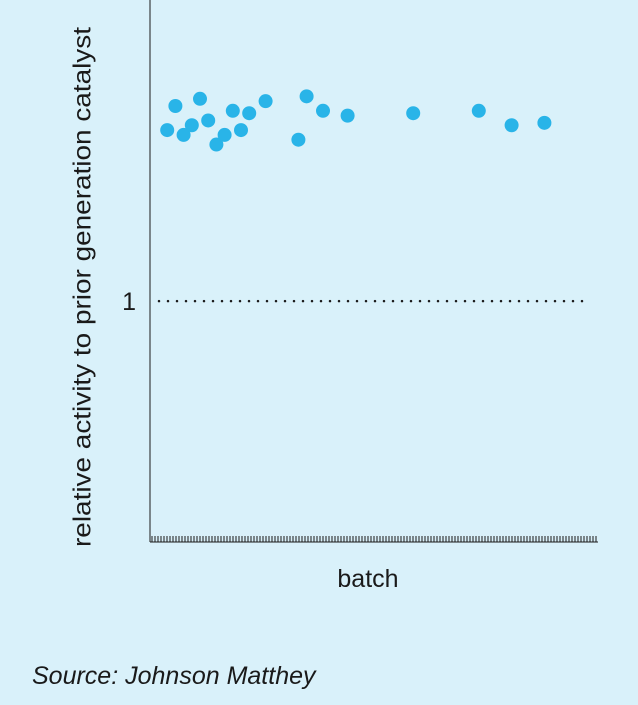 This screenshot has width=638, height=705. What do you see at coordinates (174, 676) in the screenshot?
I see `source-note: Source: Johnson Matthey` at bounding box center [174, 676].